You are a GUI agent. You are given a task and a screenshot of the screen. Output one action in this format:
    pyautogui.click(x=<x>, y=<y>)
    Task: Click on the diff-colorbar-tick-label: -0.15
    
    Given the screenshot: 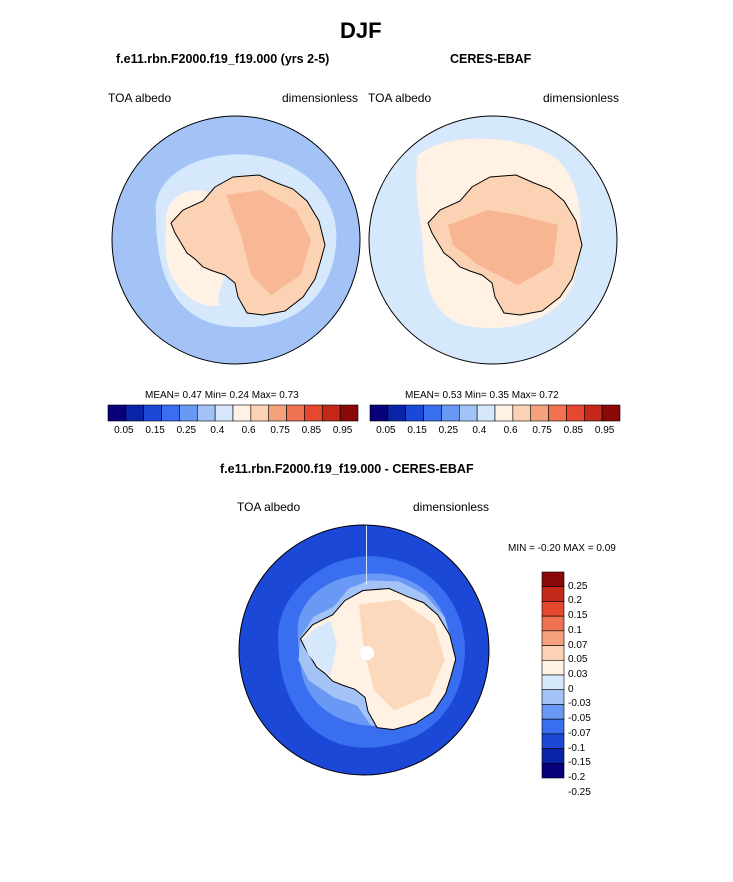 What is the action you would take?
    pyautogui.click(x=579, y=763)
    